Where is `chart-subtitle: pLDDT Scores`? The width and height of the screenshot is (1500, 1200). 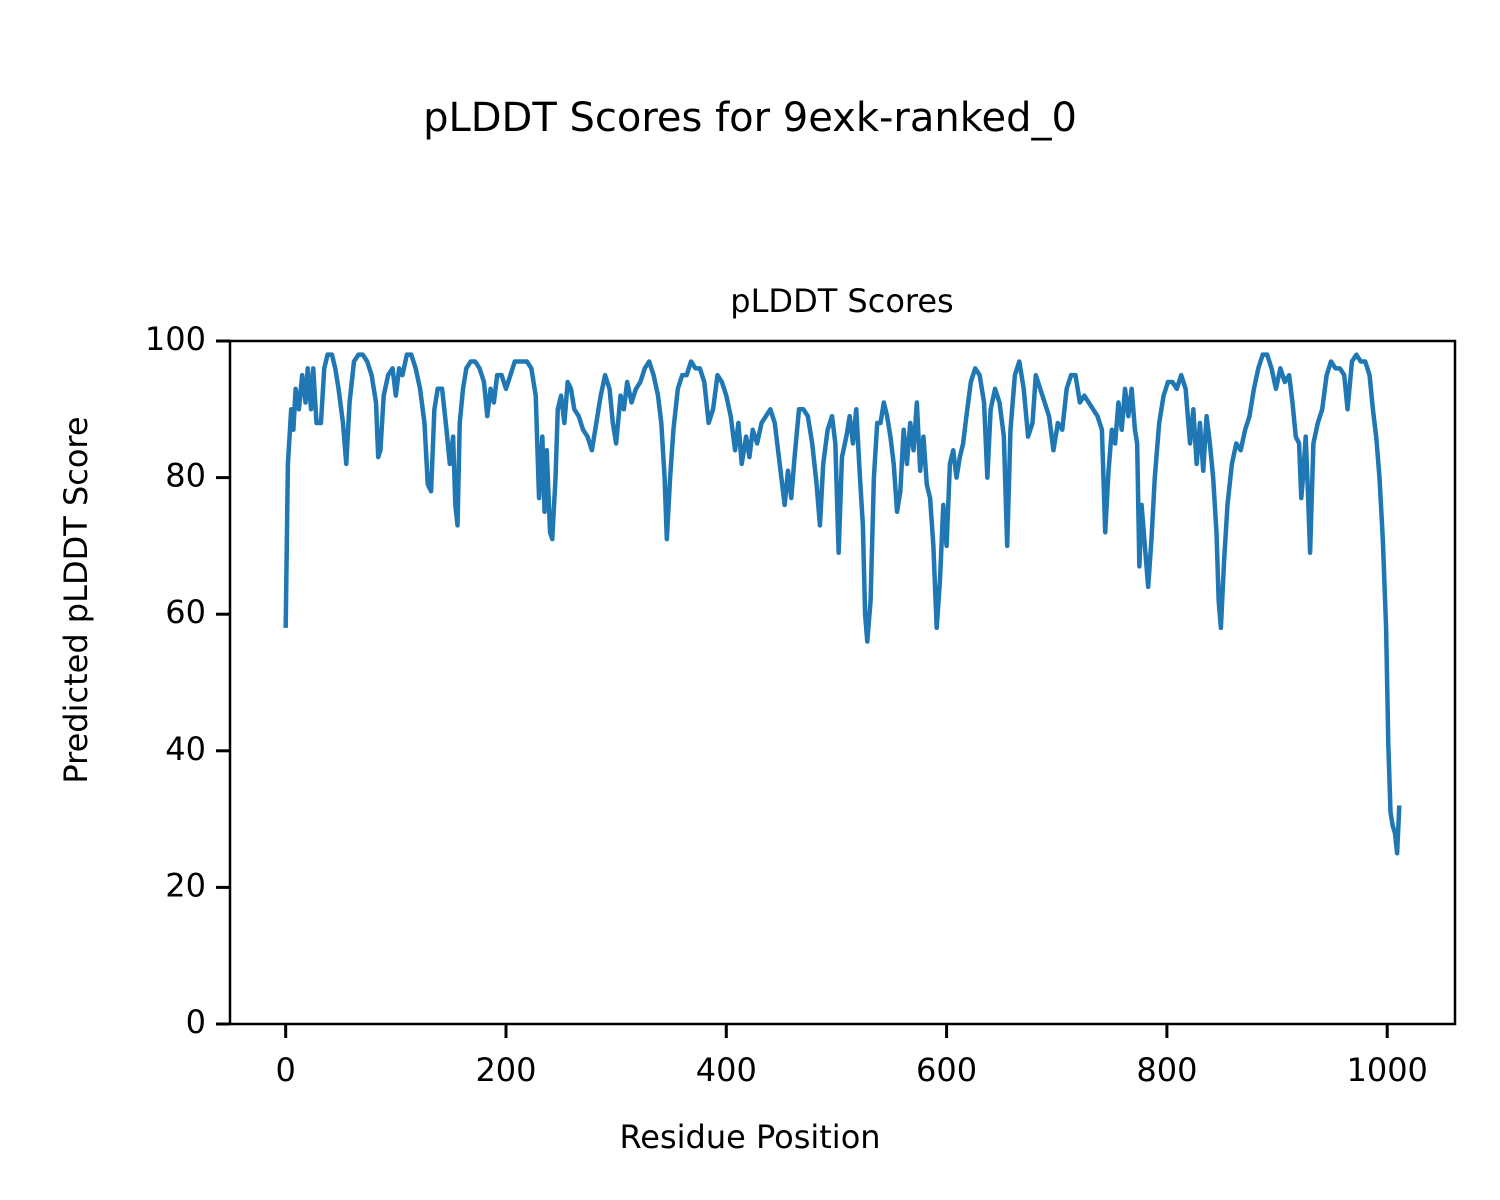
chart-subtitle: pLDDT Scores is located at coordinates (841, 301).